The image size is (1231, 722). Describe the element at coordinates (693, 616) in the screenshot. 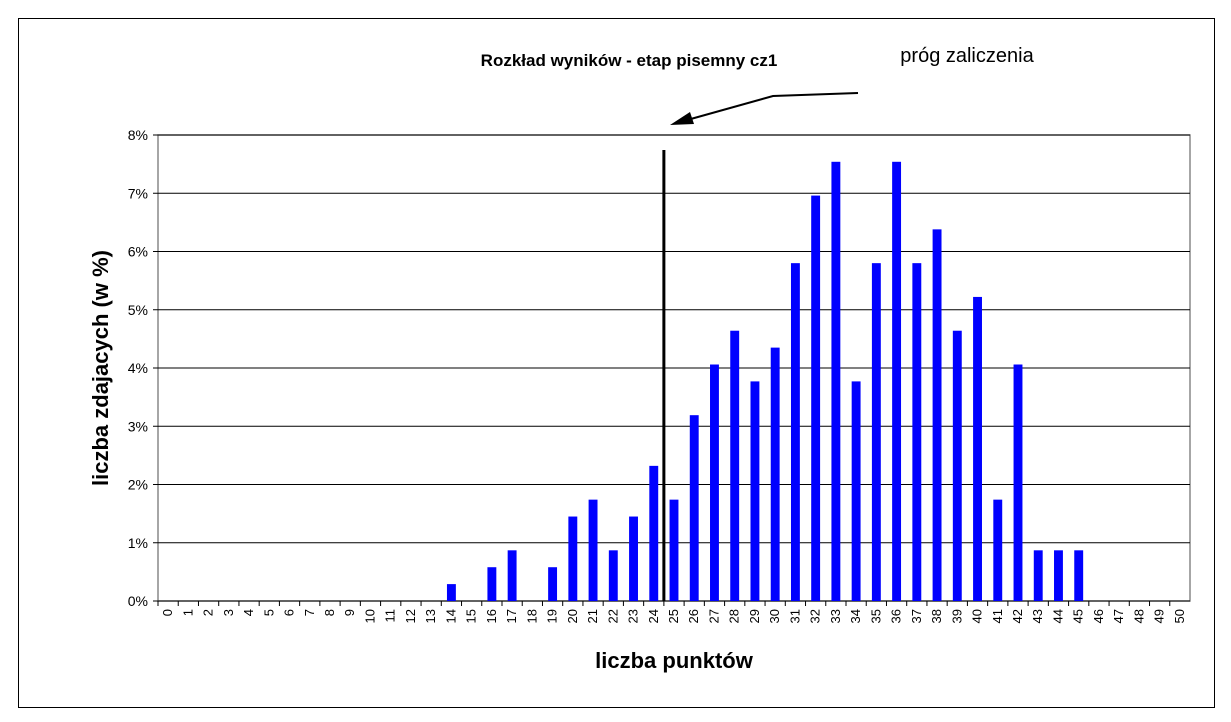

I see `x-tick-label: 26` at that location.